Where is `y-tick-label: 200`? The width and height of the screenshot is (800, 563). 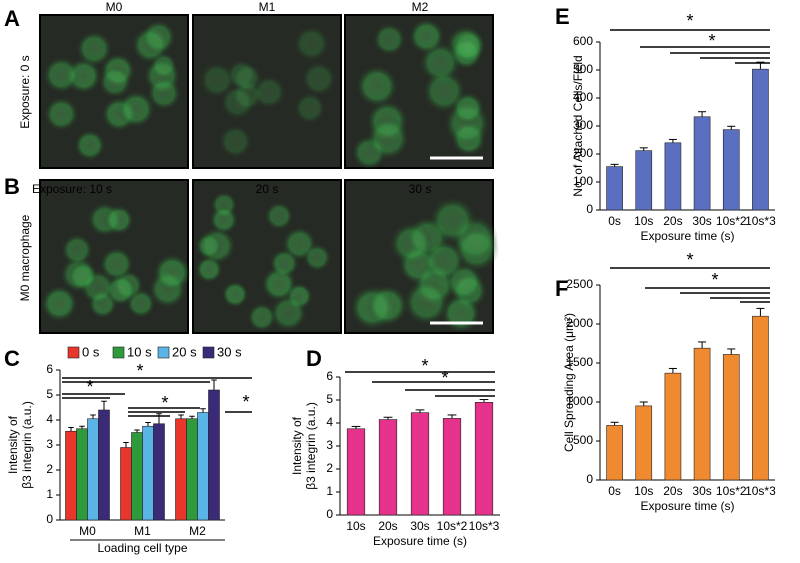 y-tick-label: 200 is located at coordinates (583, 153).